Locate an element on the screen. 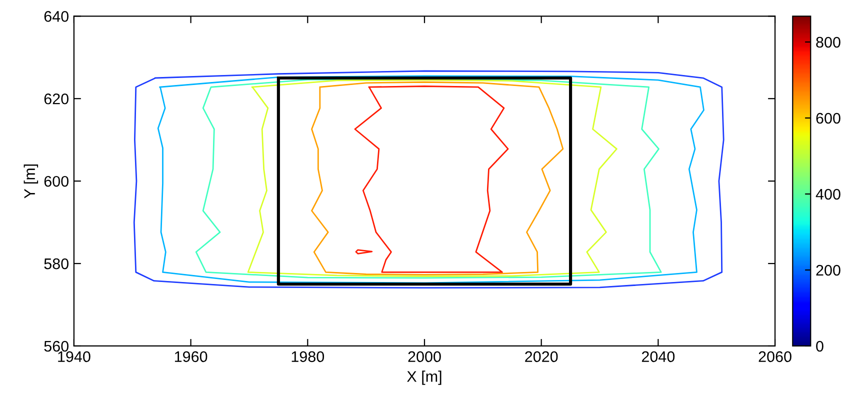  x-tick-label: 2000 is located at coordinates (424, 356).